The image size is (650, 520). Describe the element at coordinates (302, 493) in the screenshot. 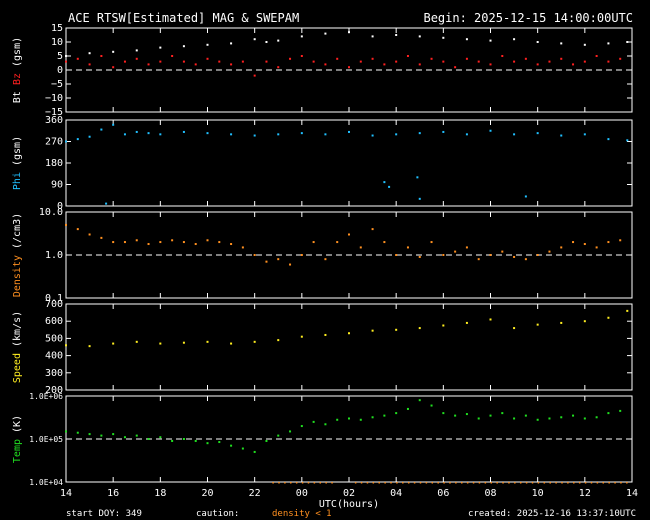

I see `x-tick-label: 00` at that location.